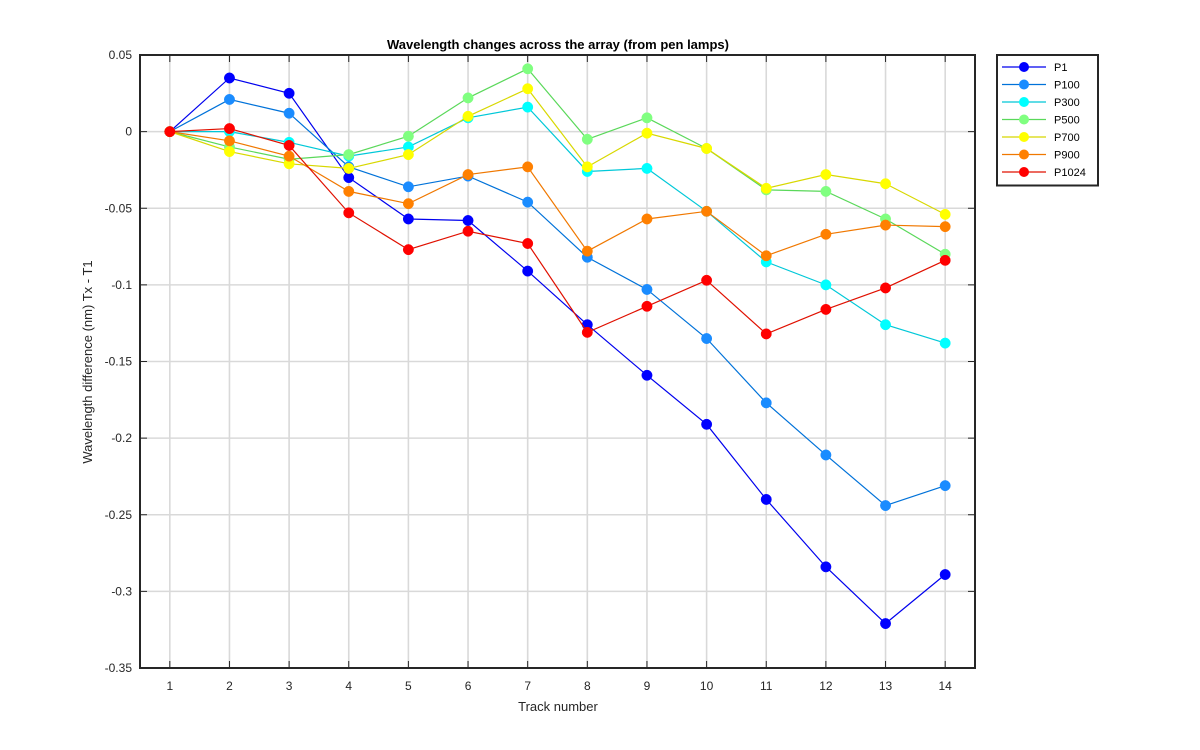 The height and width of the screenshot is (750, 1200). Describe the element at coordinates (707, 686) in the screenshot. I see `x-tick-label: 10` at that location.